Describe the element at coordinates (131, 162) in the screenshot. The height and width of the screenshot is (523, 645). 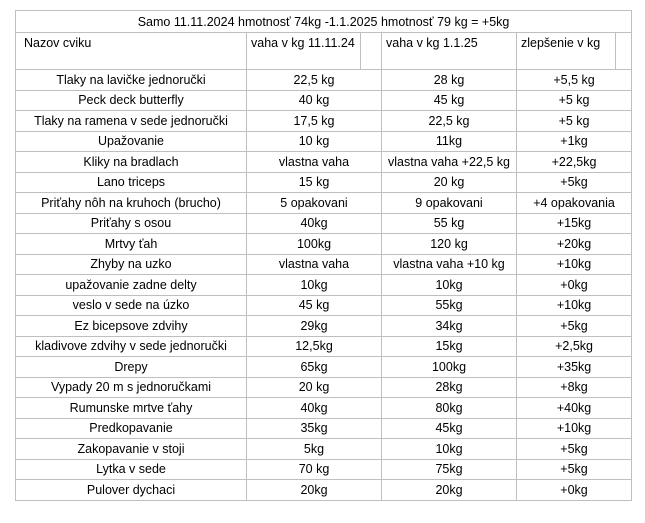
I see `exercise-name-cell: Kliky na bradlach` at that location.